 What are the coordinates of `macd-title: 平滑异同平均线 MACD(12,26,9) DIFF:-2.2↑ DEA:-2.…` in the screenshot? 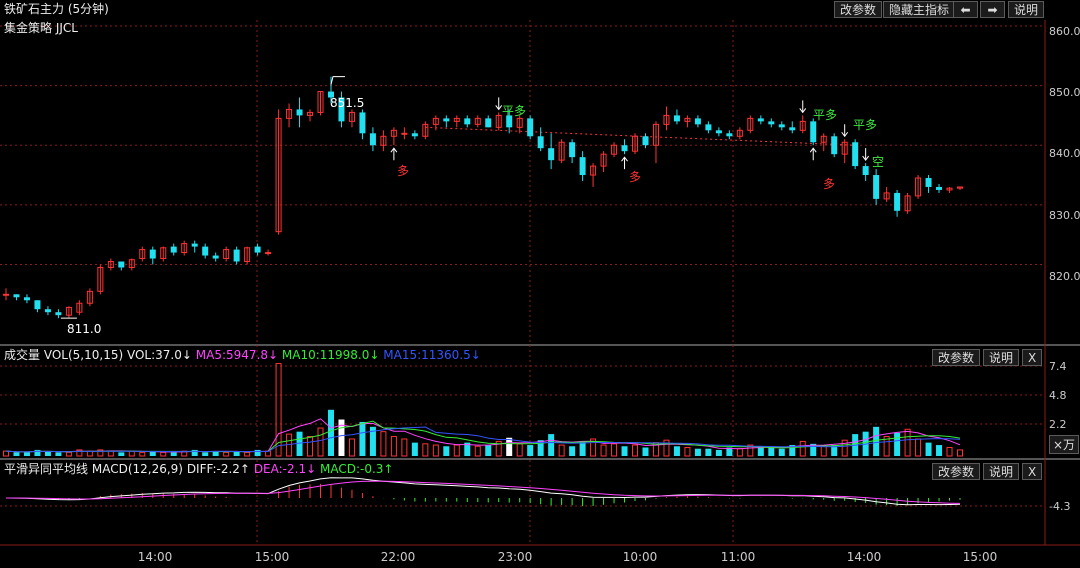 It's located at (198, 469).